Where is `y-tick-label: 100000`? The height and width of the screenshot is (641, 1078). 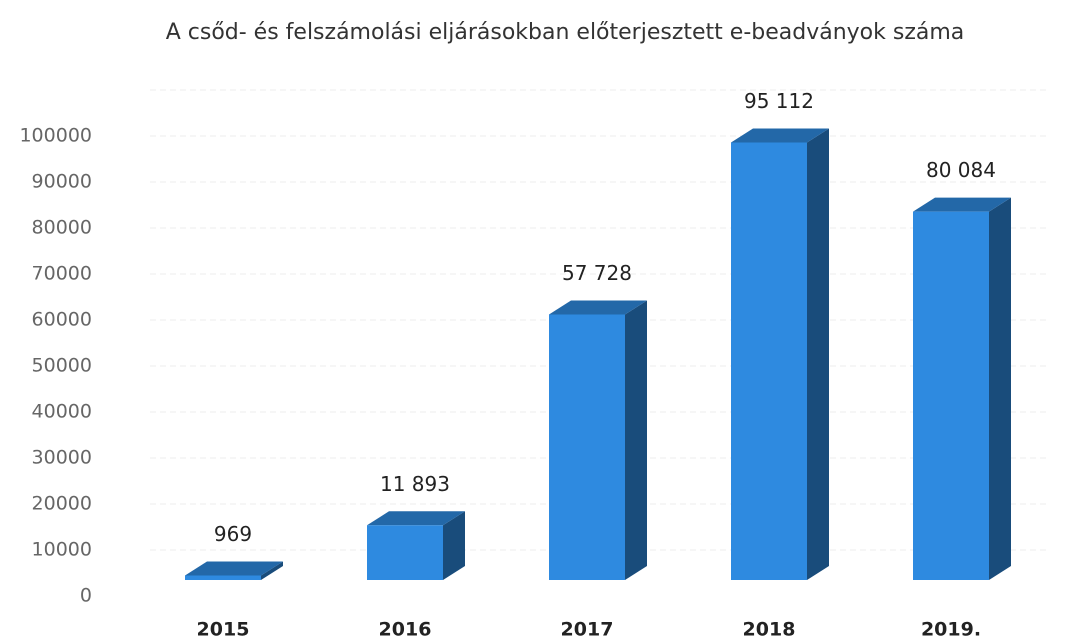
y-tick-label: 100000 is located at coordinates (55, 136).